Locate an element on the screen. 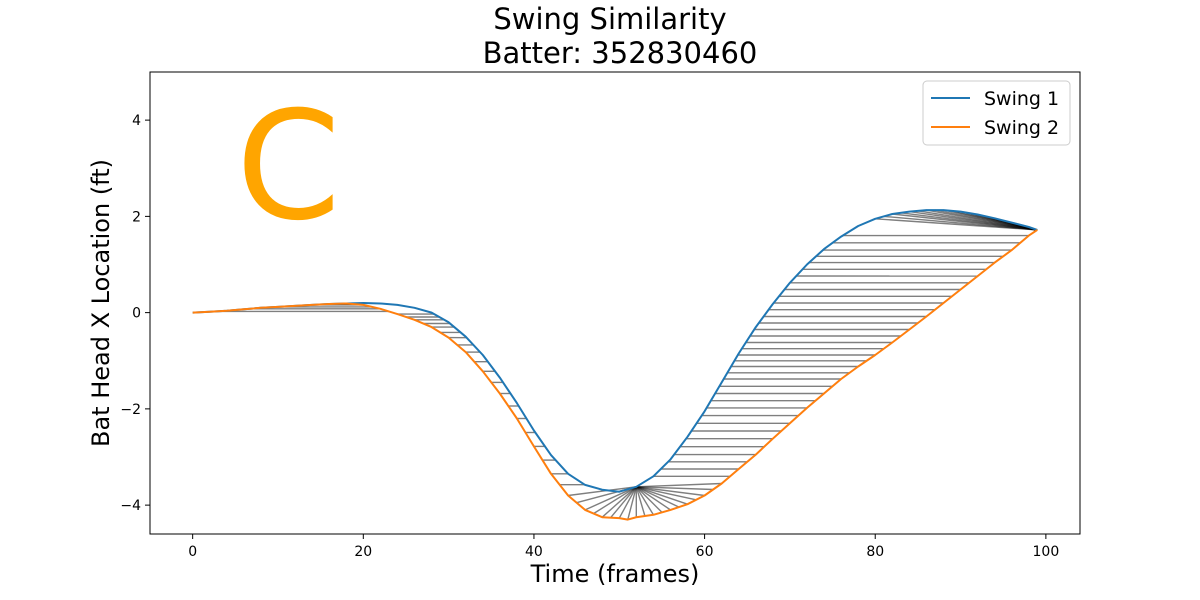 The width and height of the screenshot is (1200, 600). y-tick-label: −4 is located at coordinates (130, 506).